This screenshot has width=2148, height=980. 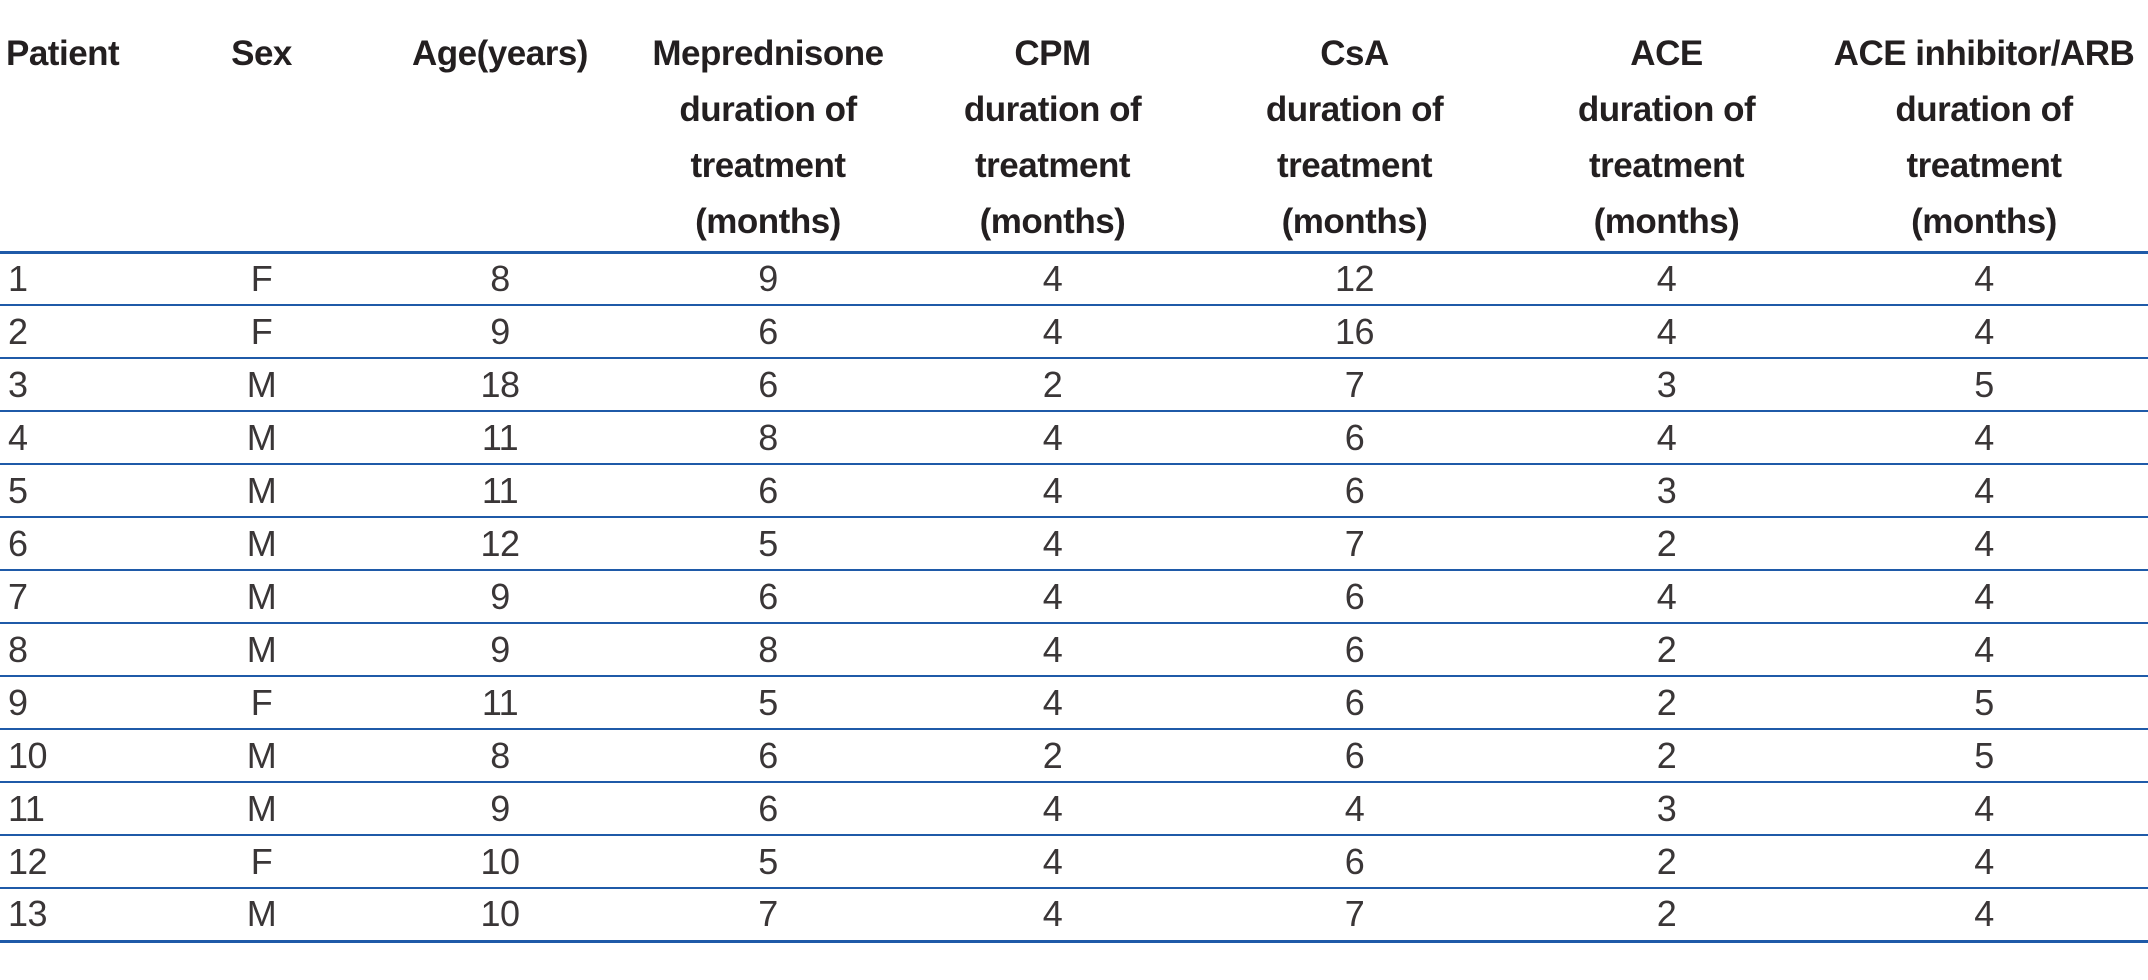 What do you see at coordinates (75, 703) in the screenshot?
I see `cell-patient: 9` at bounding box center [75, 703].